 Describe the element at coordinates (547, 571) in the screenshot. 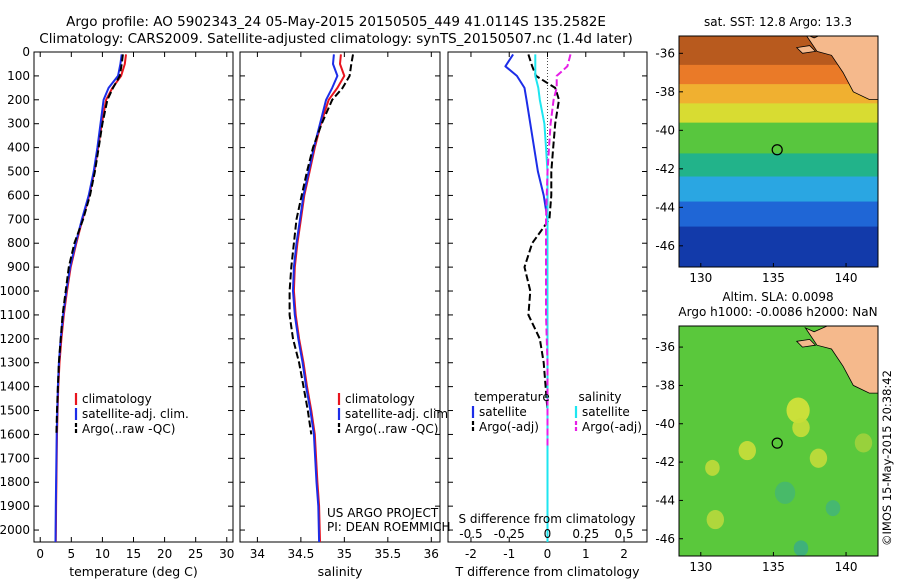

I see `x-axis-label: T difference from climatology` at that location.